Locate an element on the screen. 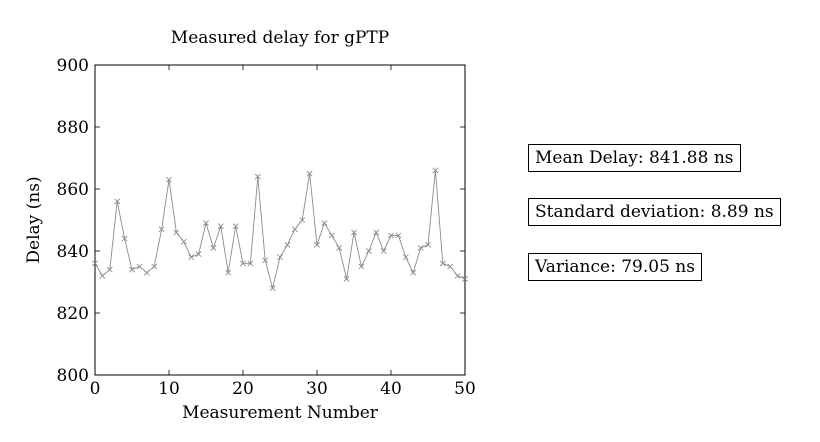  series-markers is located at coordinates (280, 229).